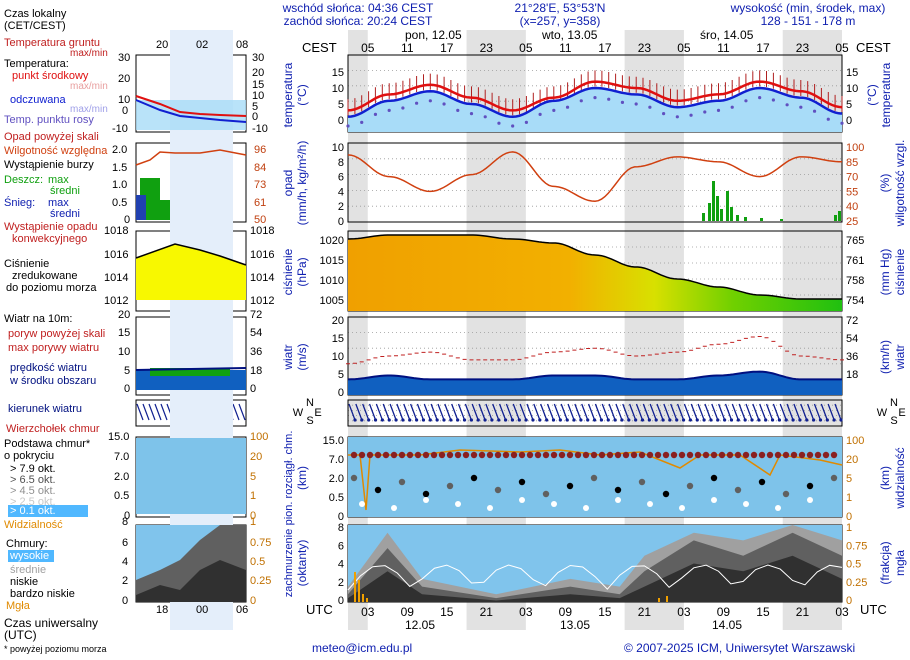  I want to click on legend-temp-tick-l-30: 30, so click(124, 58).